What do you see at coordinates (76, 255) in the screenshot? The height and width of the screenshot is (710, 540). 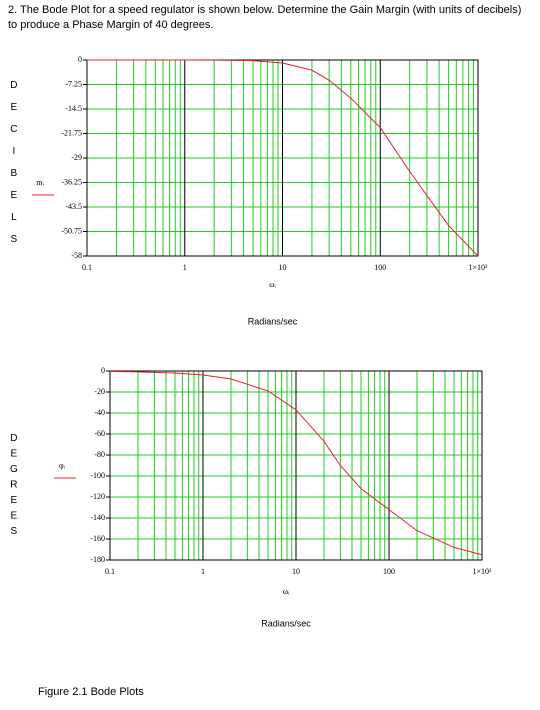 I see `y-tick-label: -58` at bounding box center [76, 255].